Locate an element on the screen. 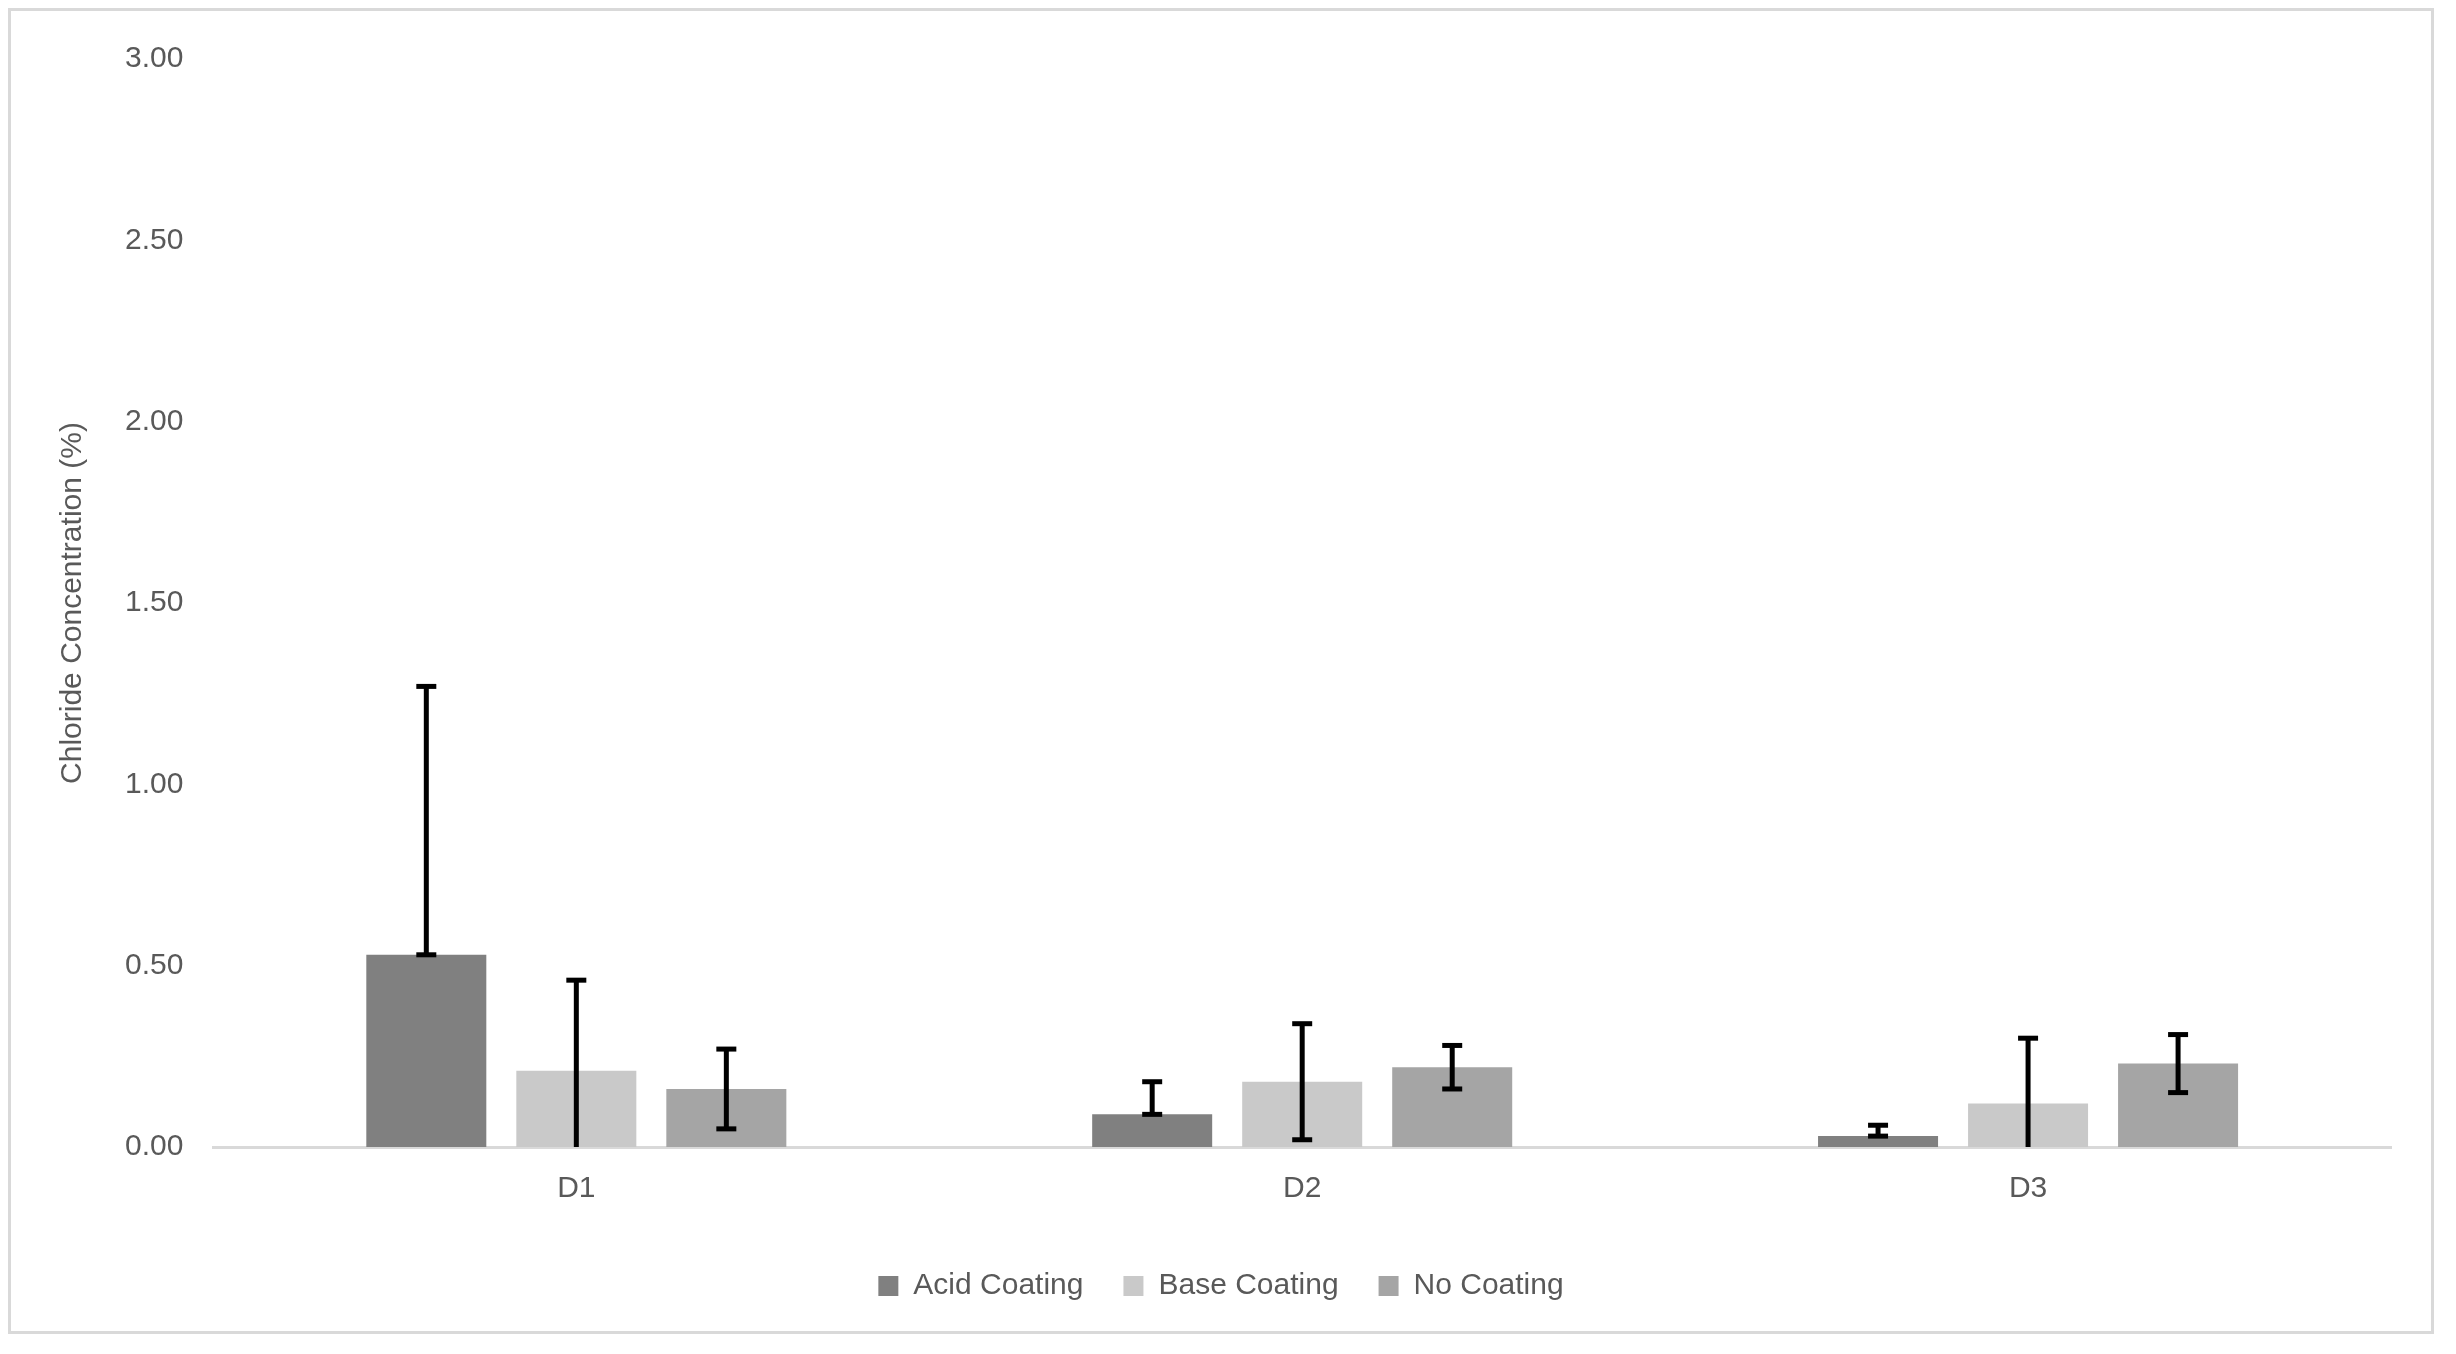 This screenshot has height=1354, width=2456. legend-label: No Coating is located at coordinates (1488, 1284).